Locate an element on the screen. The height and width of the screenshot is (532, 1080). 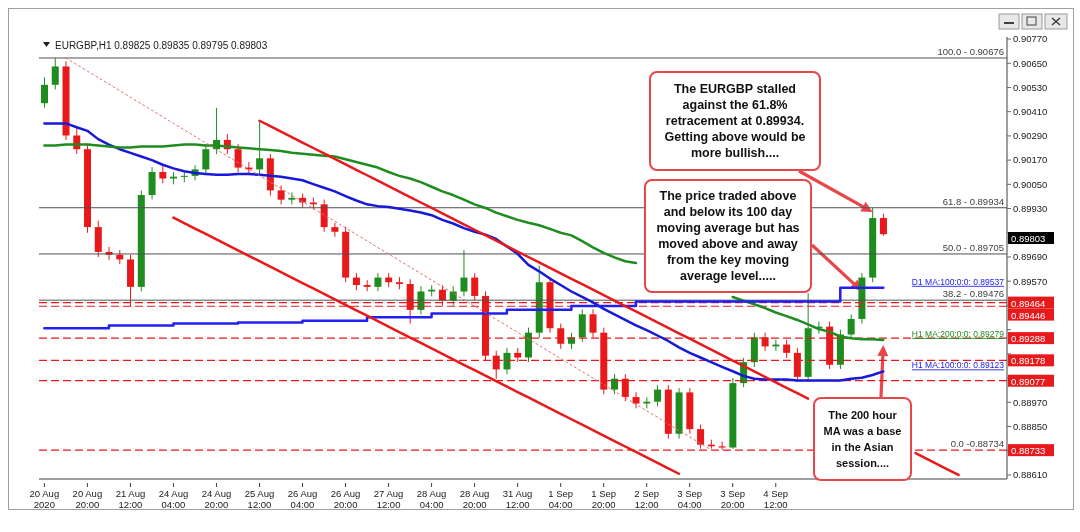
x-tick-label: 28 Aug 20:00 is located at coordinates (474, 499).